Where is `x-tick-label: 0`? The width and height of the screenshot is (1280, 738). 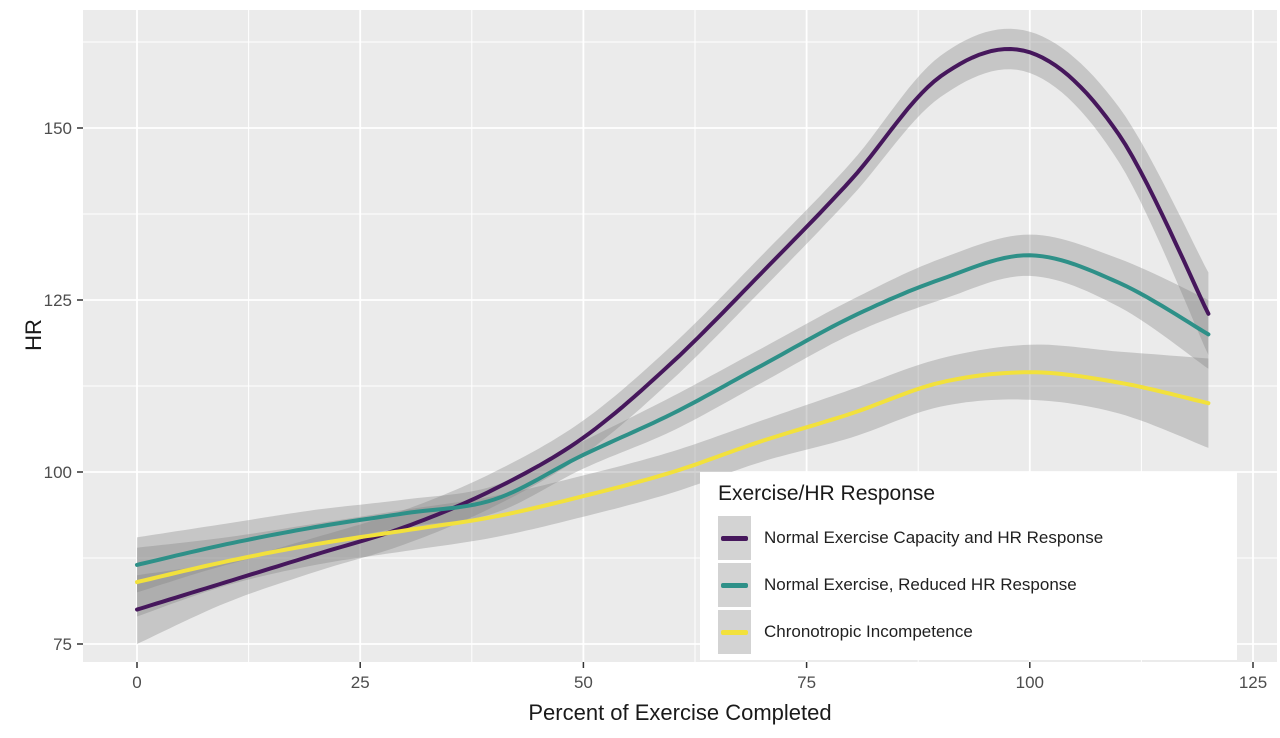
x-tick-label: 0 is located at coordinates (136, 682).